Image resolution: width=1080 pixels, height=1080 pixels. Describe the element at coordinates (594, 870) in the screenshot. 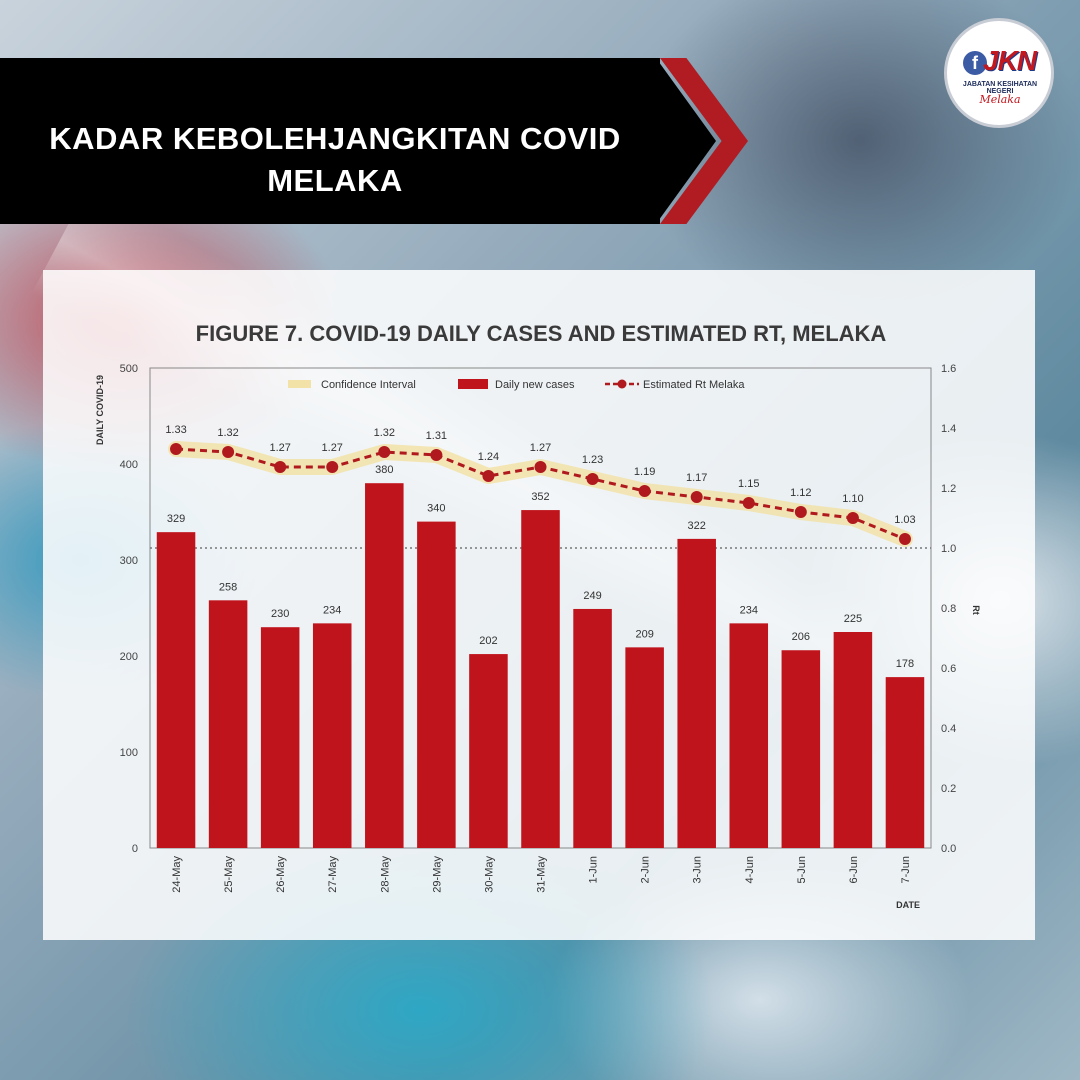

I see `x-tick-label: 1-Jun` at that location.